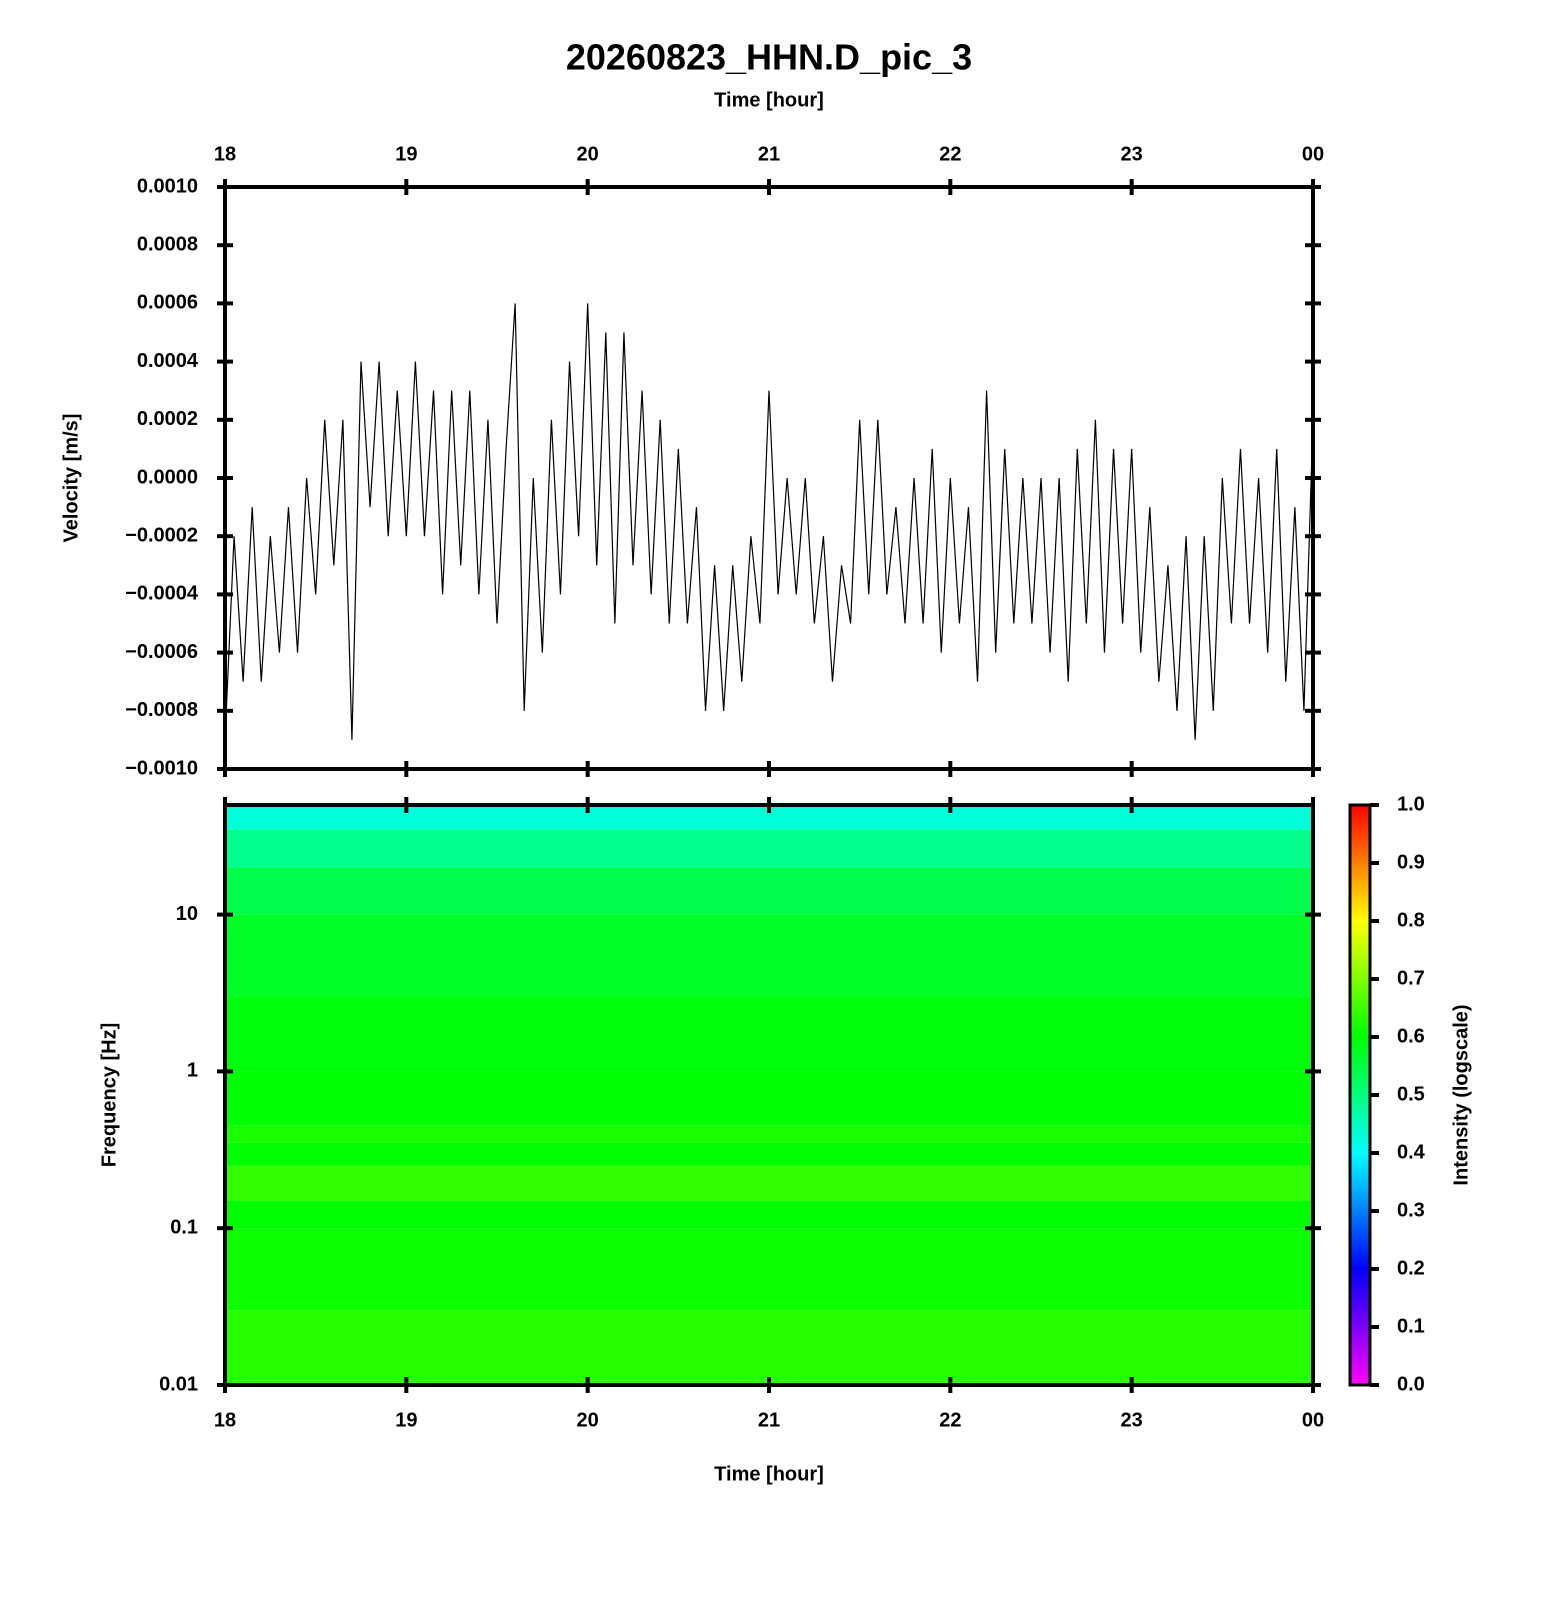  What do you see at coordinates (1411, 920) in the screenshot?
I see `colorbar-tick-label: 0.8` at bounding box center [1411, 920].